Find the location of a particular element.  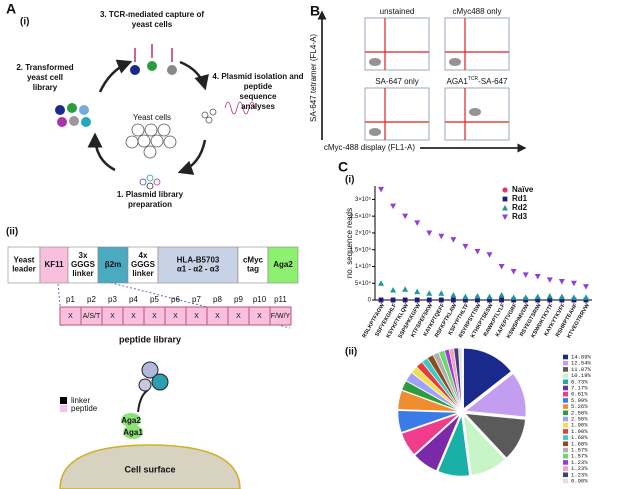

panel-label: A is located at coordinates (11, 9).